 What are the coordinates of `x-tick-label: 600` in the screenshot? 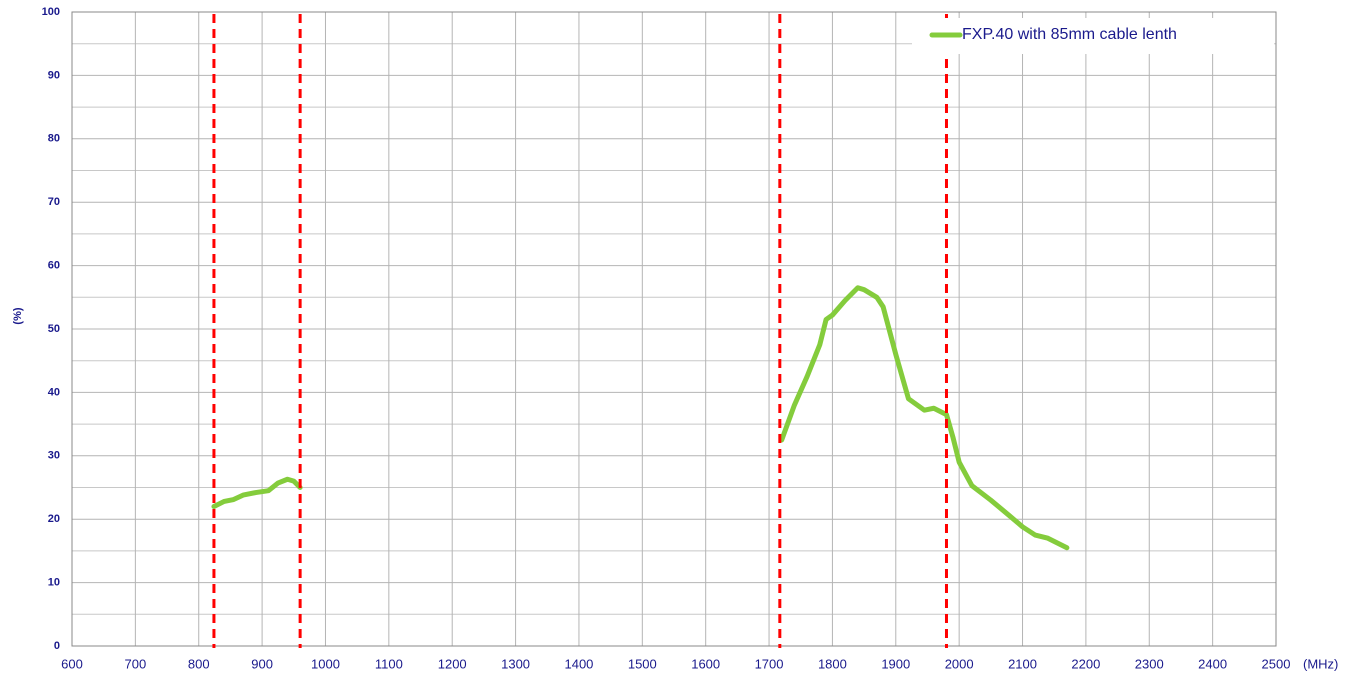 It's located at (72, 663).